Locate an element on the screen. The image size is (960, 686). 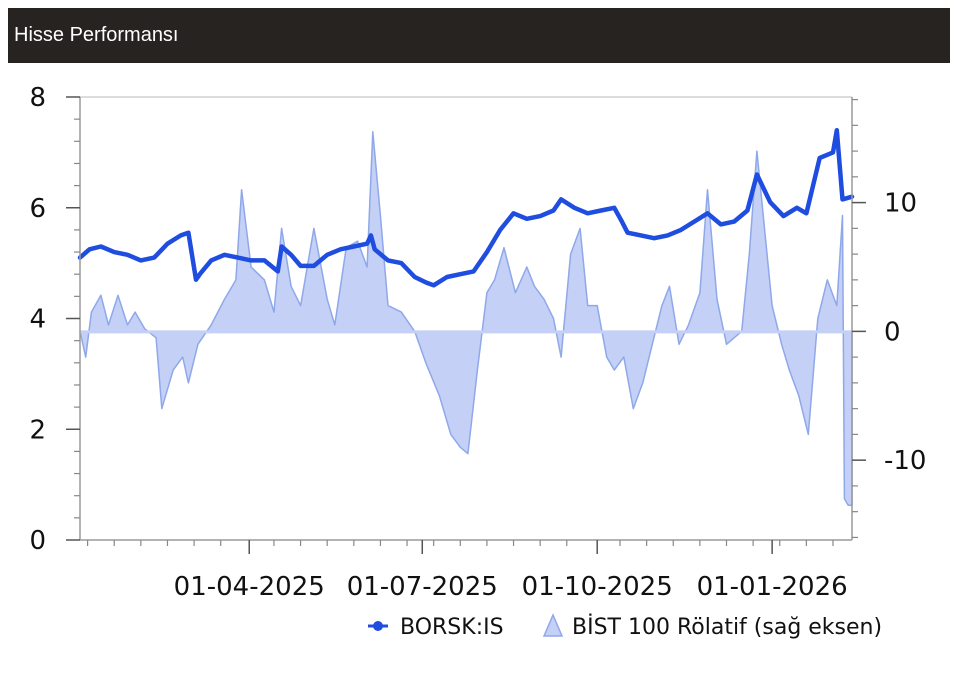
chart-header-title: Hisse Performansı is located at coordinates (96, 35).